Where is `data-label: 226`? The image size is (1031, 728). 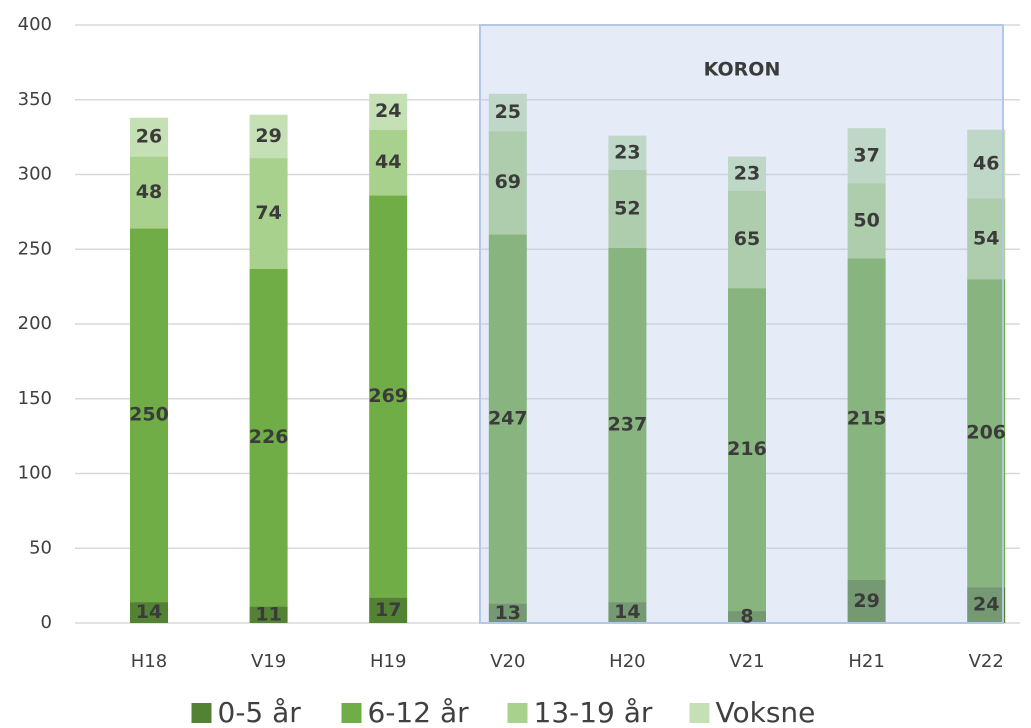
data-label: 226 is located at coordinates (269, 437).